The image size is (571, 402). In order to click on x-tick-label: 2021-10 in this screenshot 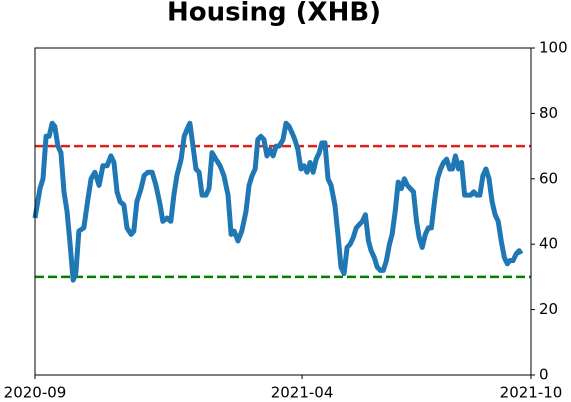, I will do `click(531, 393)`.